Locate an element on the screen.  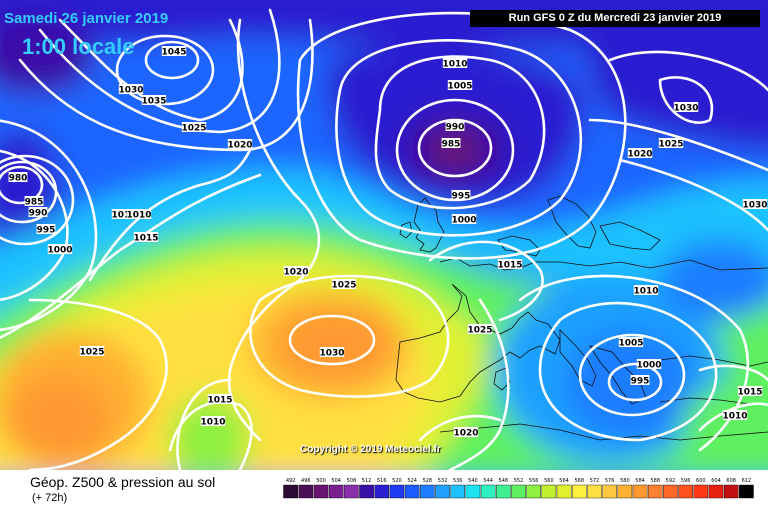
scale-label: 508 is located at coordinates (352, 481).